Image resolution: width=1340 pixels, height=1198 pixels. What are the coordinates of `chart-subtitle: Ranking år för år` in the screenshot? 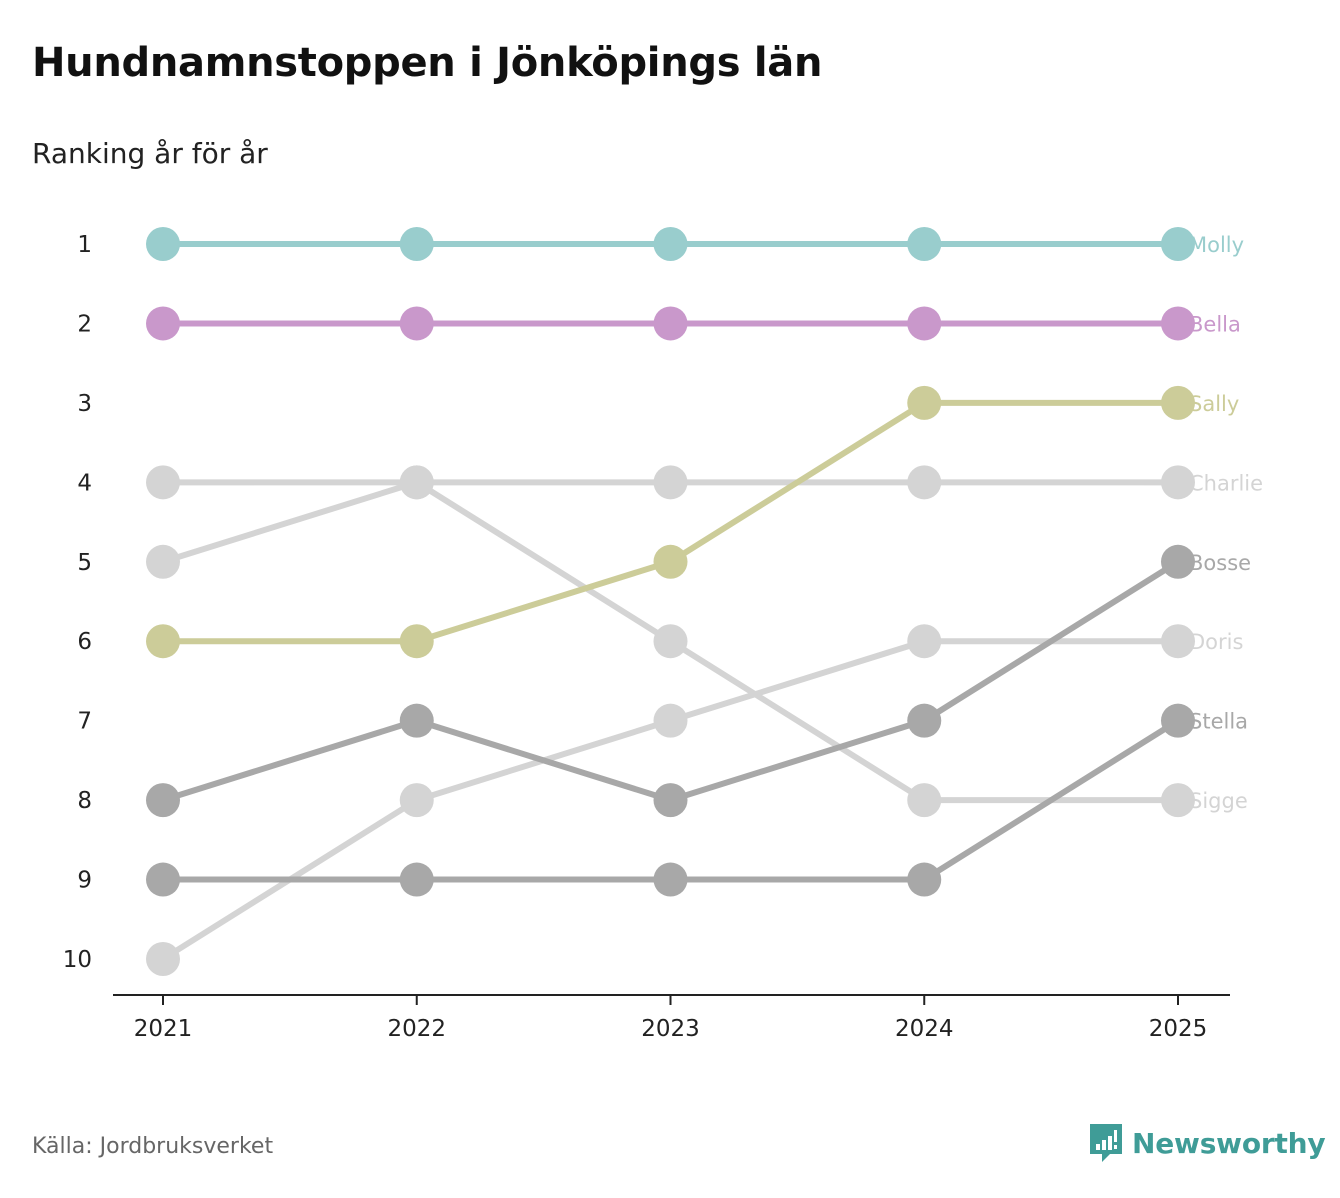 It's located at (150, 153).